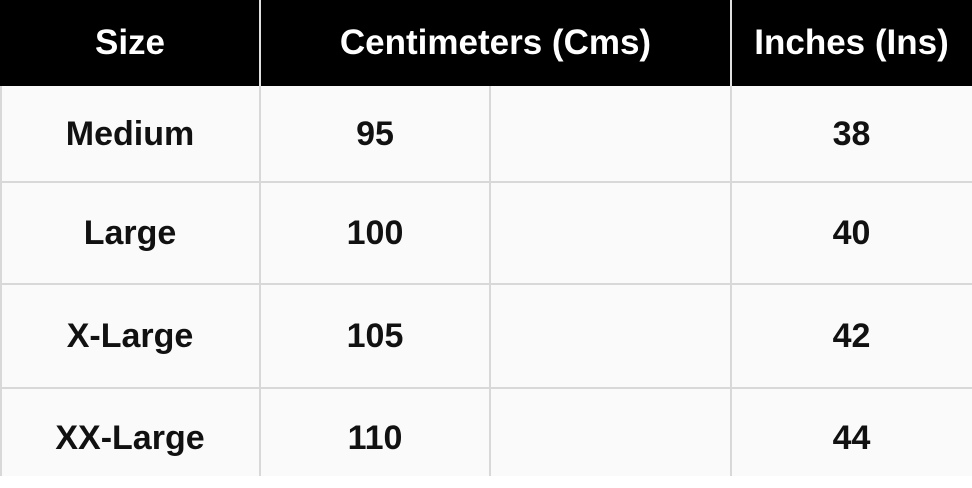 This screenshot has height=488, width=972. Describe the element at coordinates (130, 43) in the screenshot. I see `header-cell: Size` at that location.